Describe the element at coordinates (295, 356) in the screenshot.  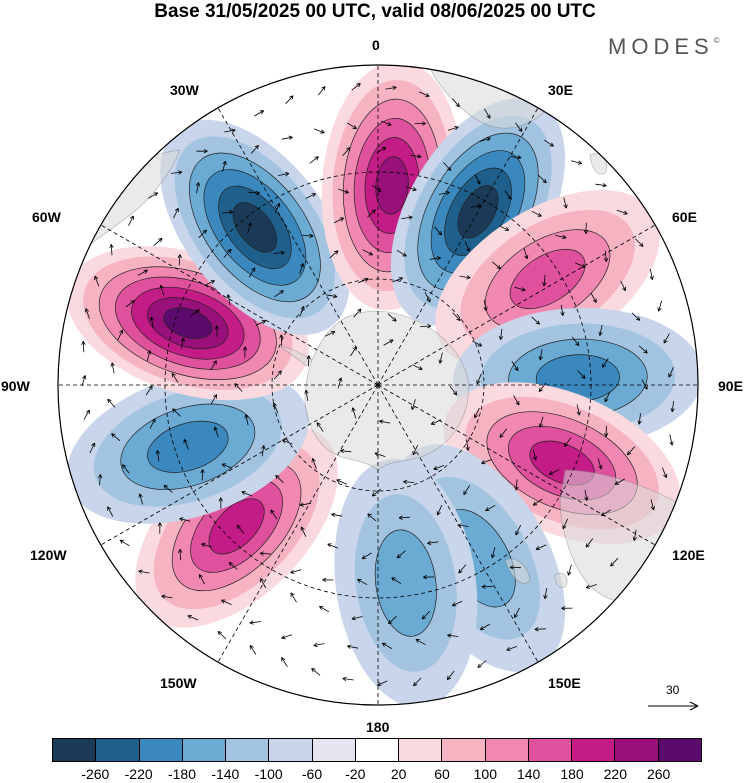
I see `antarctic-peninsula` at that location.